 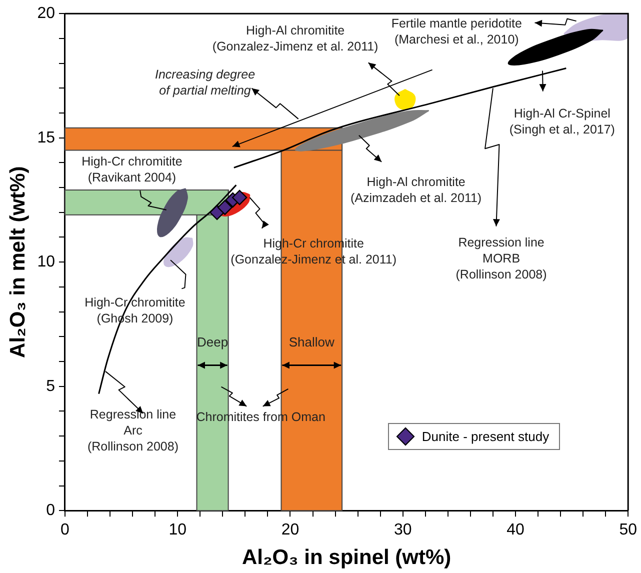 What do you see at coordinates (290, 530) in the screenshot?
I see `x-tick-label: 20` at bounding box center [290, 530].